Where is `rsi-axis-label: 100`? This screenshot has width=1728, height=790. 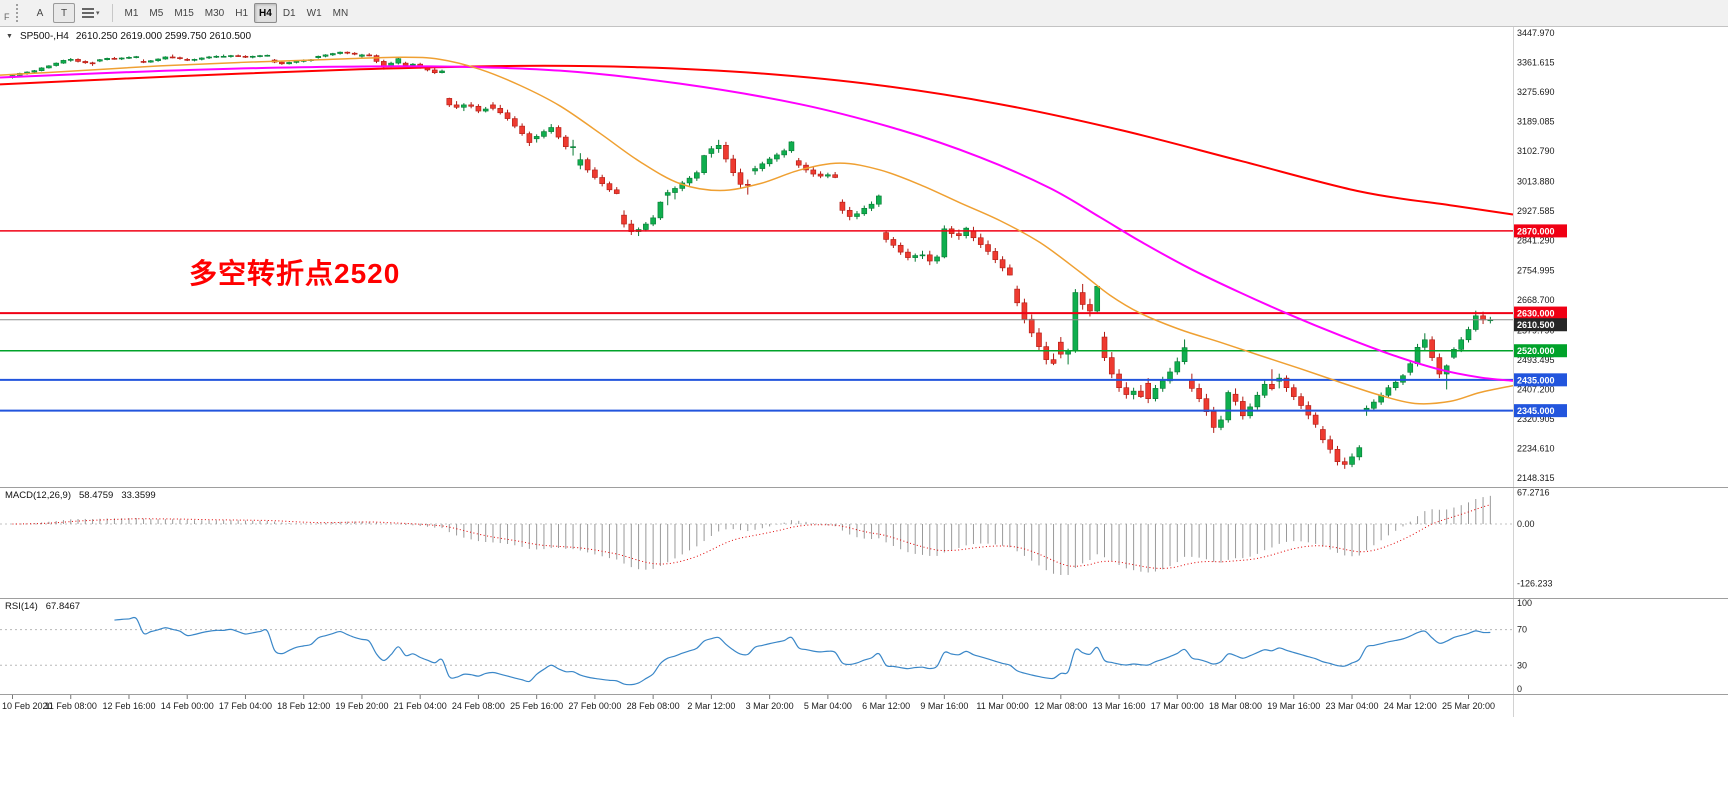 rsi-axis-label: 100 is located at coordinates (1524, 603).